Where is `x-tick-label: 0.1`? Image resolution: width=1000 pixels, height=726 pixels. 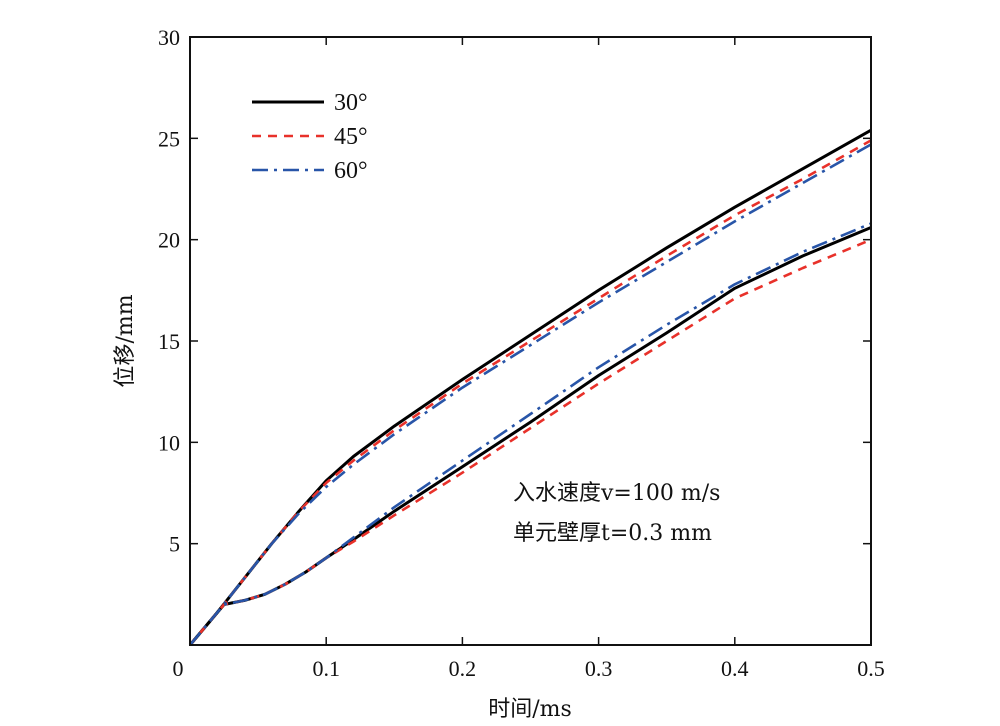
x-tick-label: 0.1 is located at coordinates (326, 668).